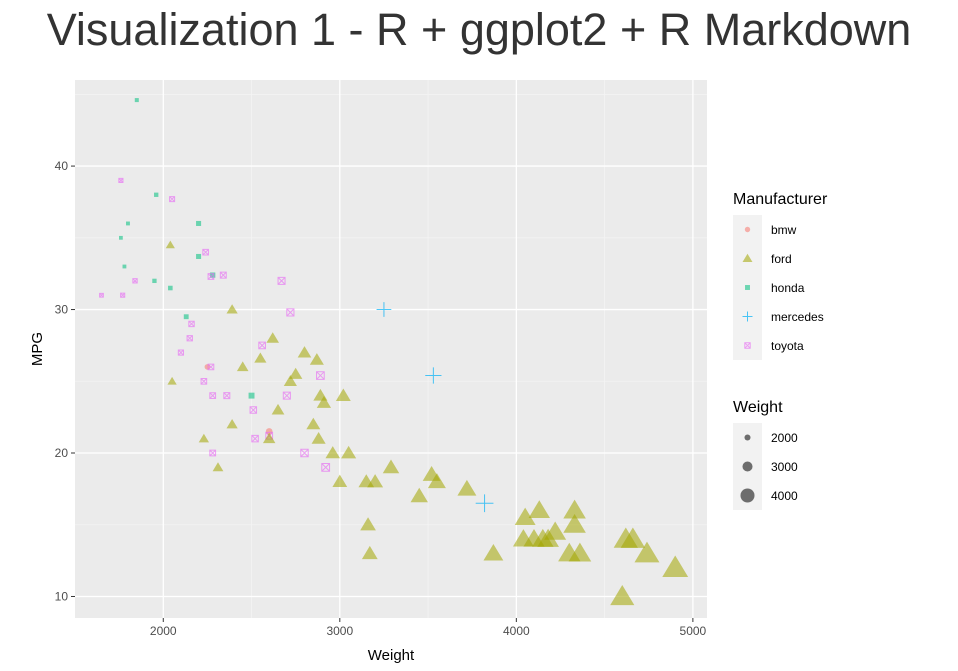  Describe the element at coordinates (516, 631) in the screenshot. I see `x-tick-label: 4000` at that location.